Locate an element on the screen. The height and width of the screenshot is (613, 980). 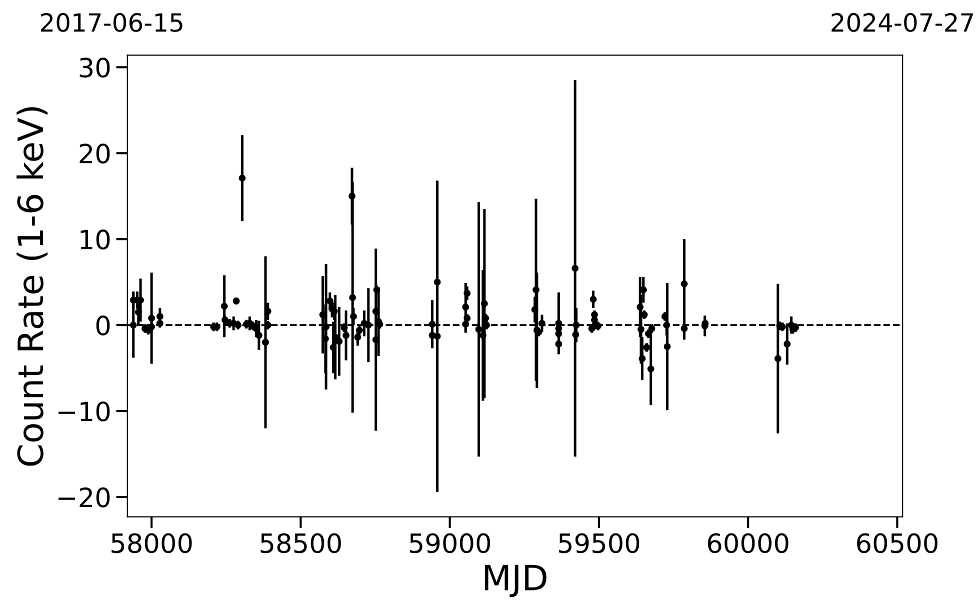
text: 2024-07-27 is located at coordinates (902, 22).